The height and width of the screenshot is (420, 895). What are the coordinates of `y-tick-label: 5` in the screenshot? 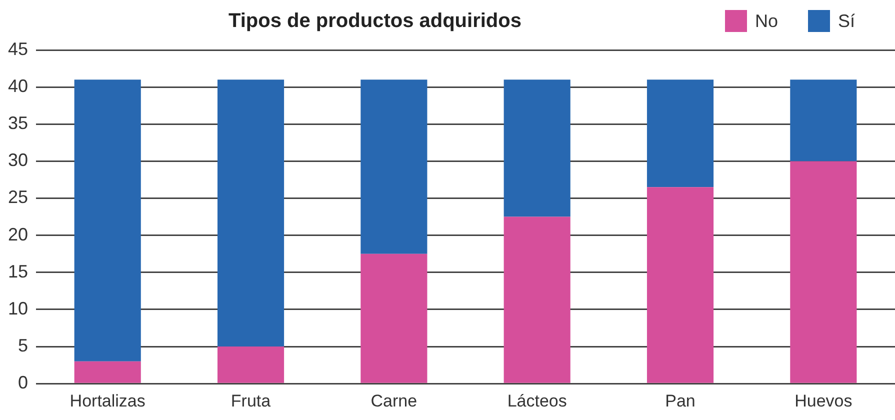 It's located at (23, 346).